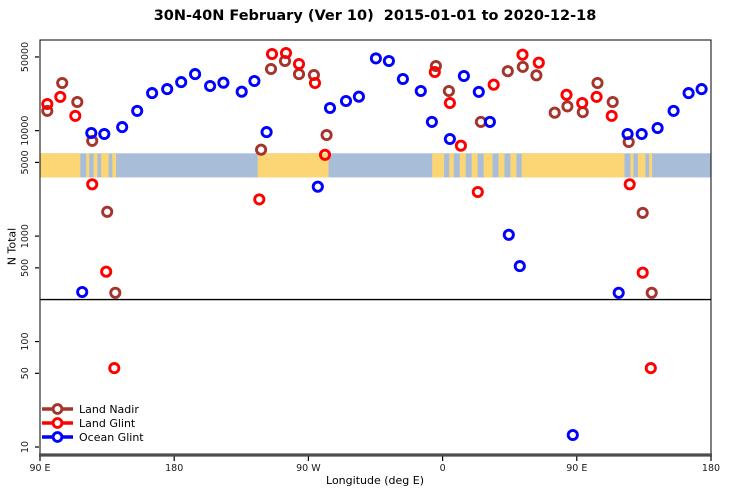 The height and width of the screenshot is (500, 750). Describe the element at coordinates (25, 268) in the screenshot. I see `y-tick-label: 500` at that location.